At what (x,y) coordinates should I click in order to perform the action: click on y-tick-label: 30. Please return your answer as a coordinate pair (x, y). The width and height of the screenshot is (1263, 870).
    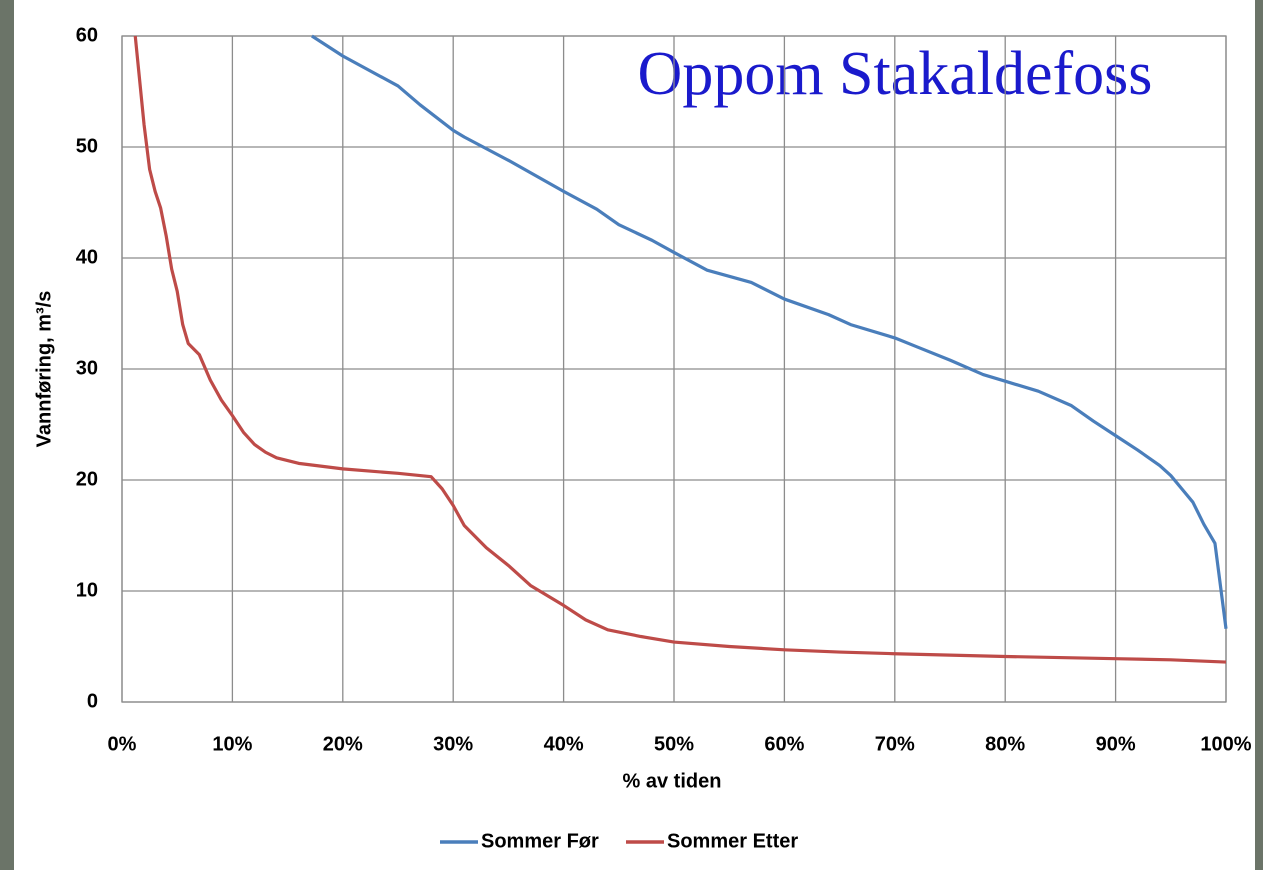
    Looking at the image, I should click on (87, 368).